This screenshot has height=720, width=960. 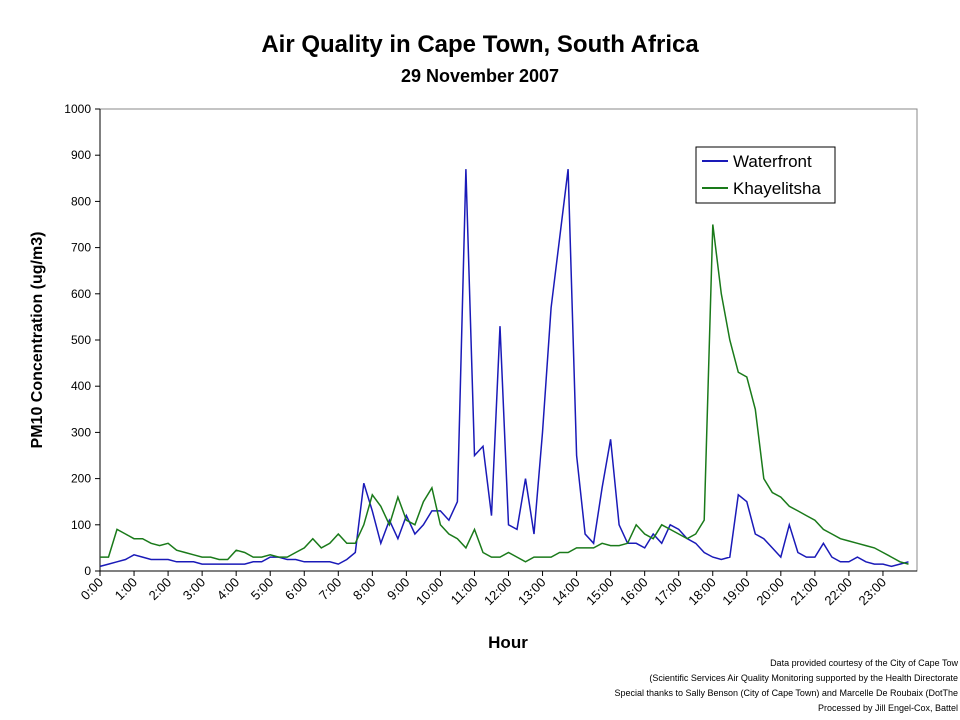 I want to click on footnote: Processed by Jill Engel-Cox, Battel, so click(x=888, y=708).